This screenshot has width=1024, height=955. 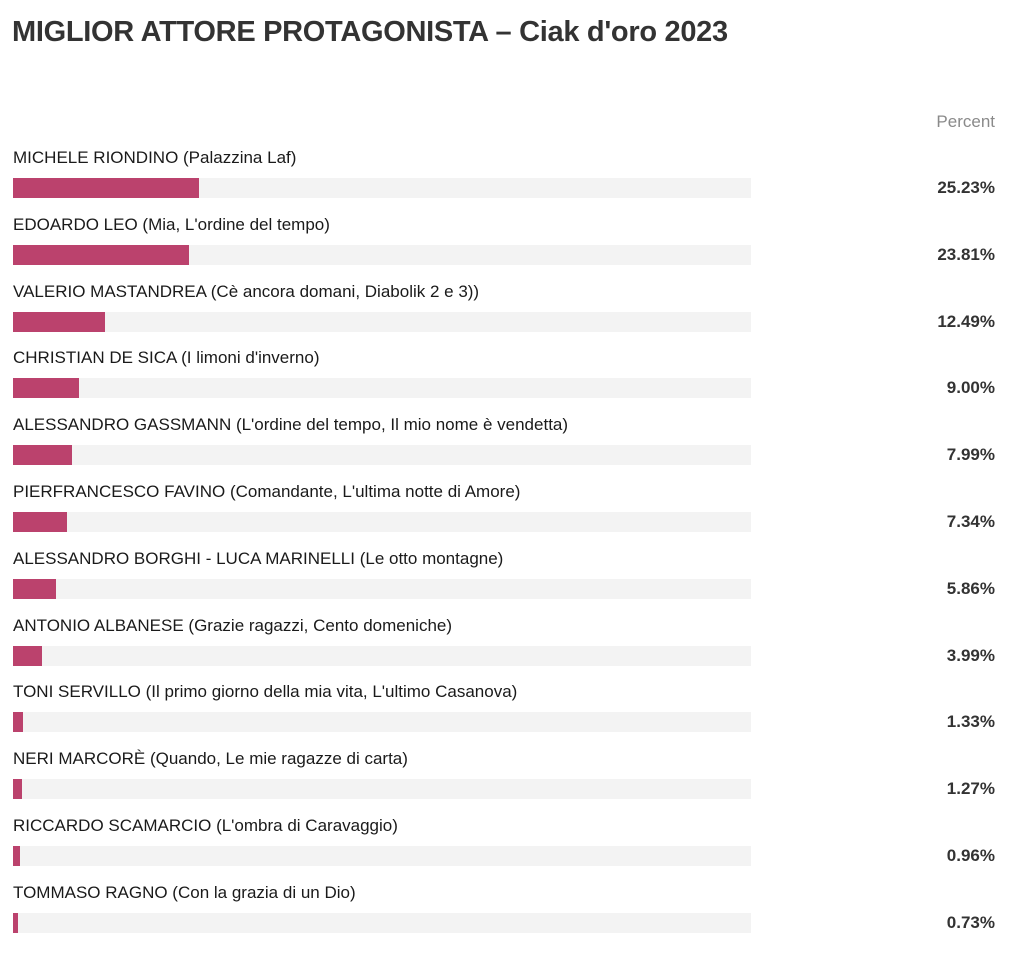 I want to click on bar-row: MICHELE RIONDINO (Palazzina Laf) 25.23%, so click(x=512, y=179).